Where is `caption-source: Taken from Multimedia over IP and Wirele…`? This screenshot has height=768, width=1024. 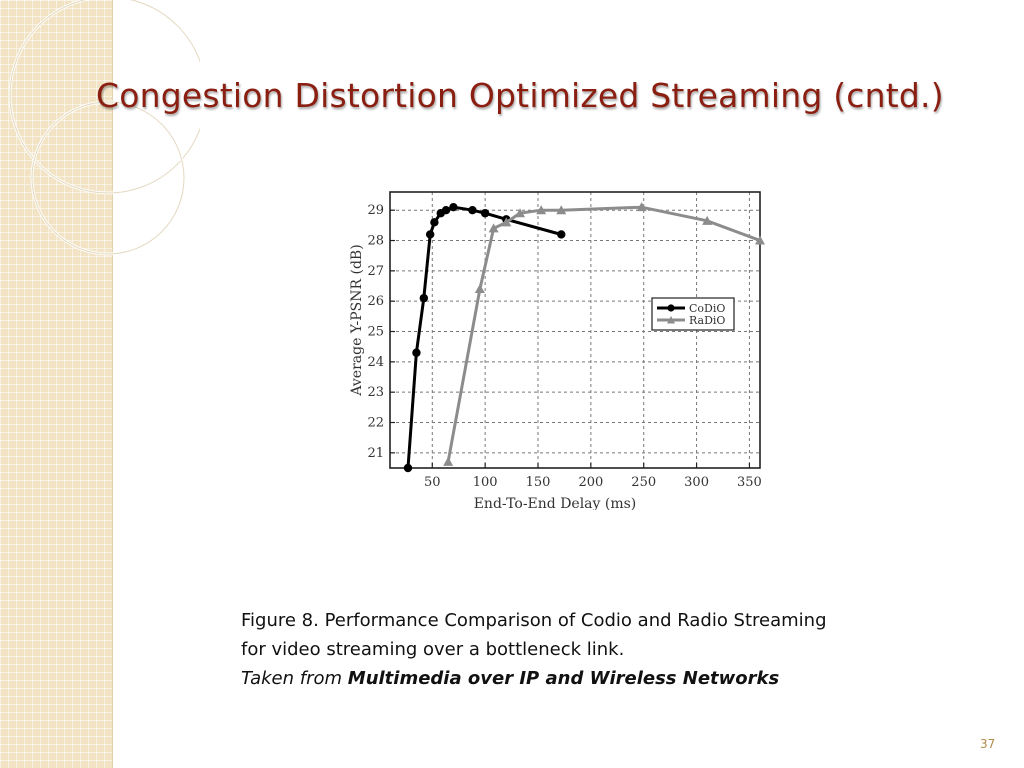
caption-source: Taken from Multimedia over IP and Wirele… is located at coordinates (601, 678).